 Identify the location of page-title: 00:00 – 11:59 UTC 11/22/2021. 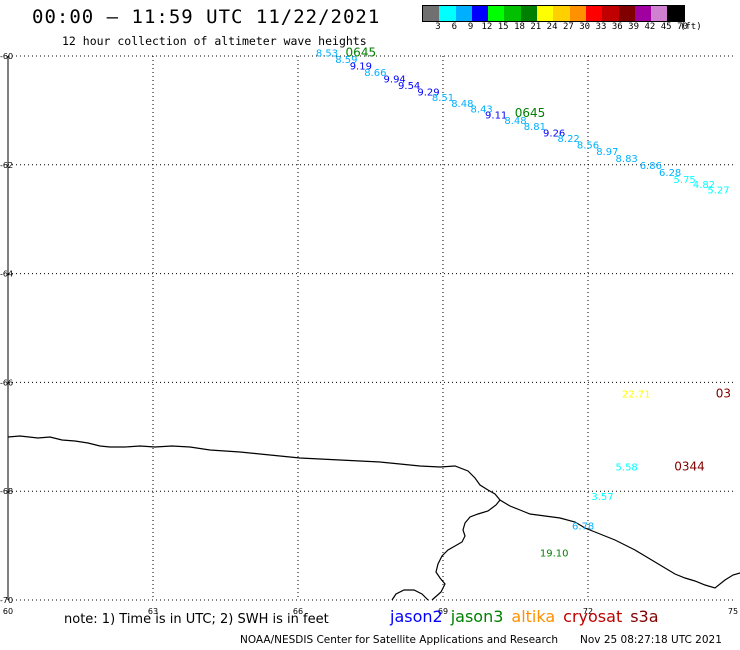
(206, 17).